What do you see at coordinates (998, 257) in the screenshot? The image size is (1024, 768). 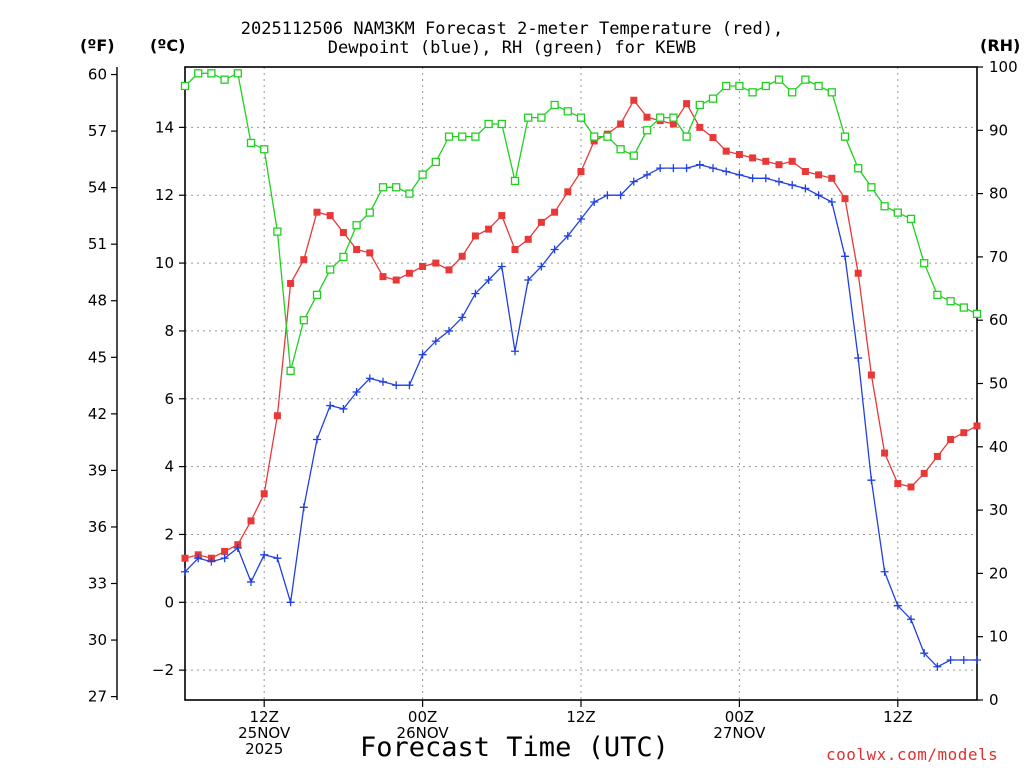 I see `rh-tick-label-7: 70` at bounding box center [998, 257].